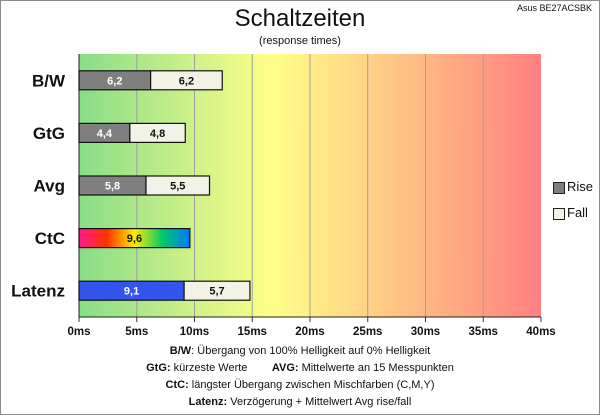 This screenshot has width=600, height=415. What do you see at coordinates (300, 41) in the screenshot?
I see `chart-subtitle: (response times)` at bounding box center [300, 41].